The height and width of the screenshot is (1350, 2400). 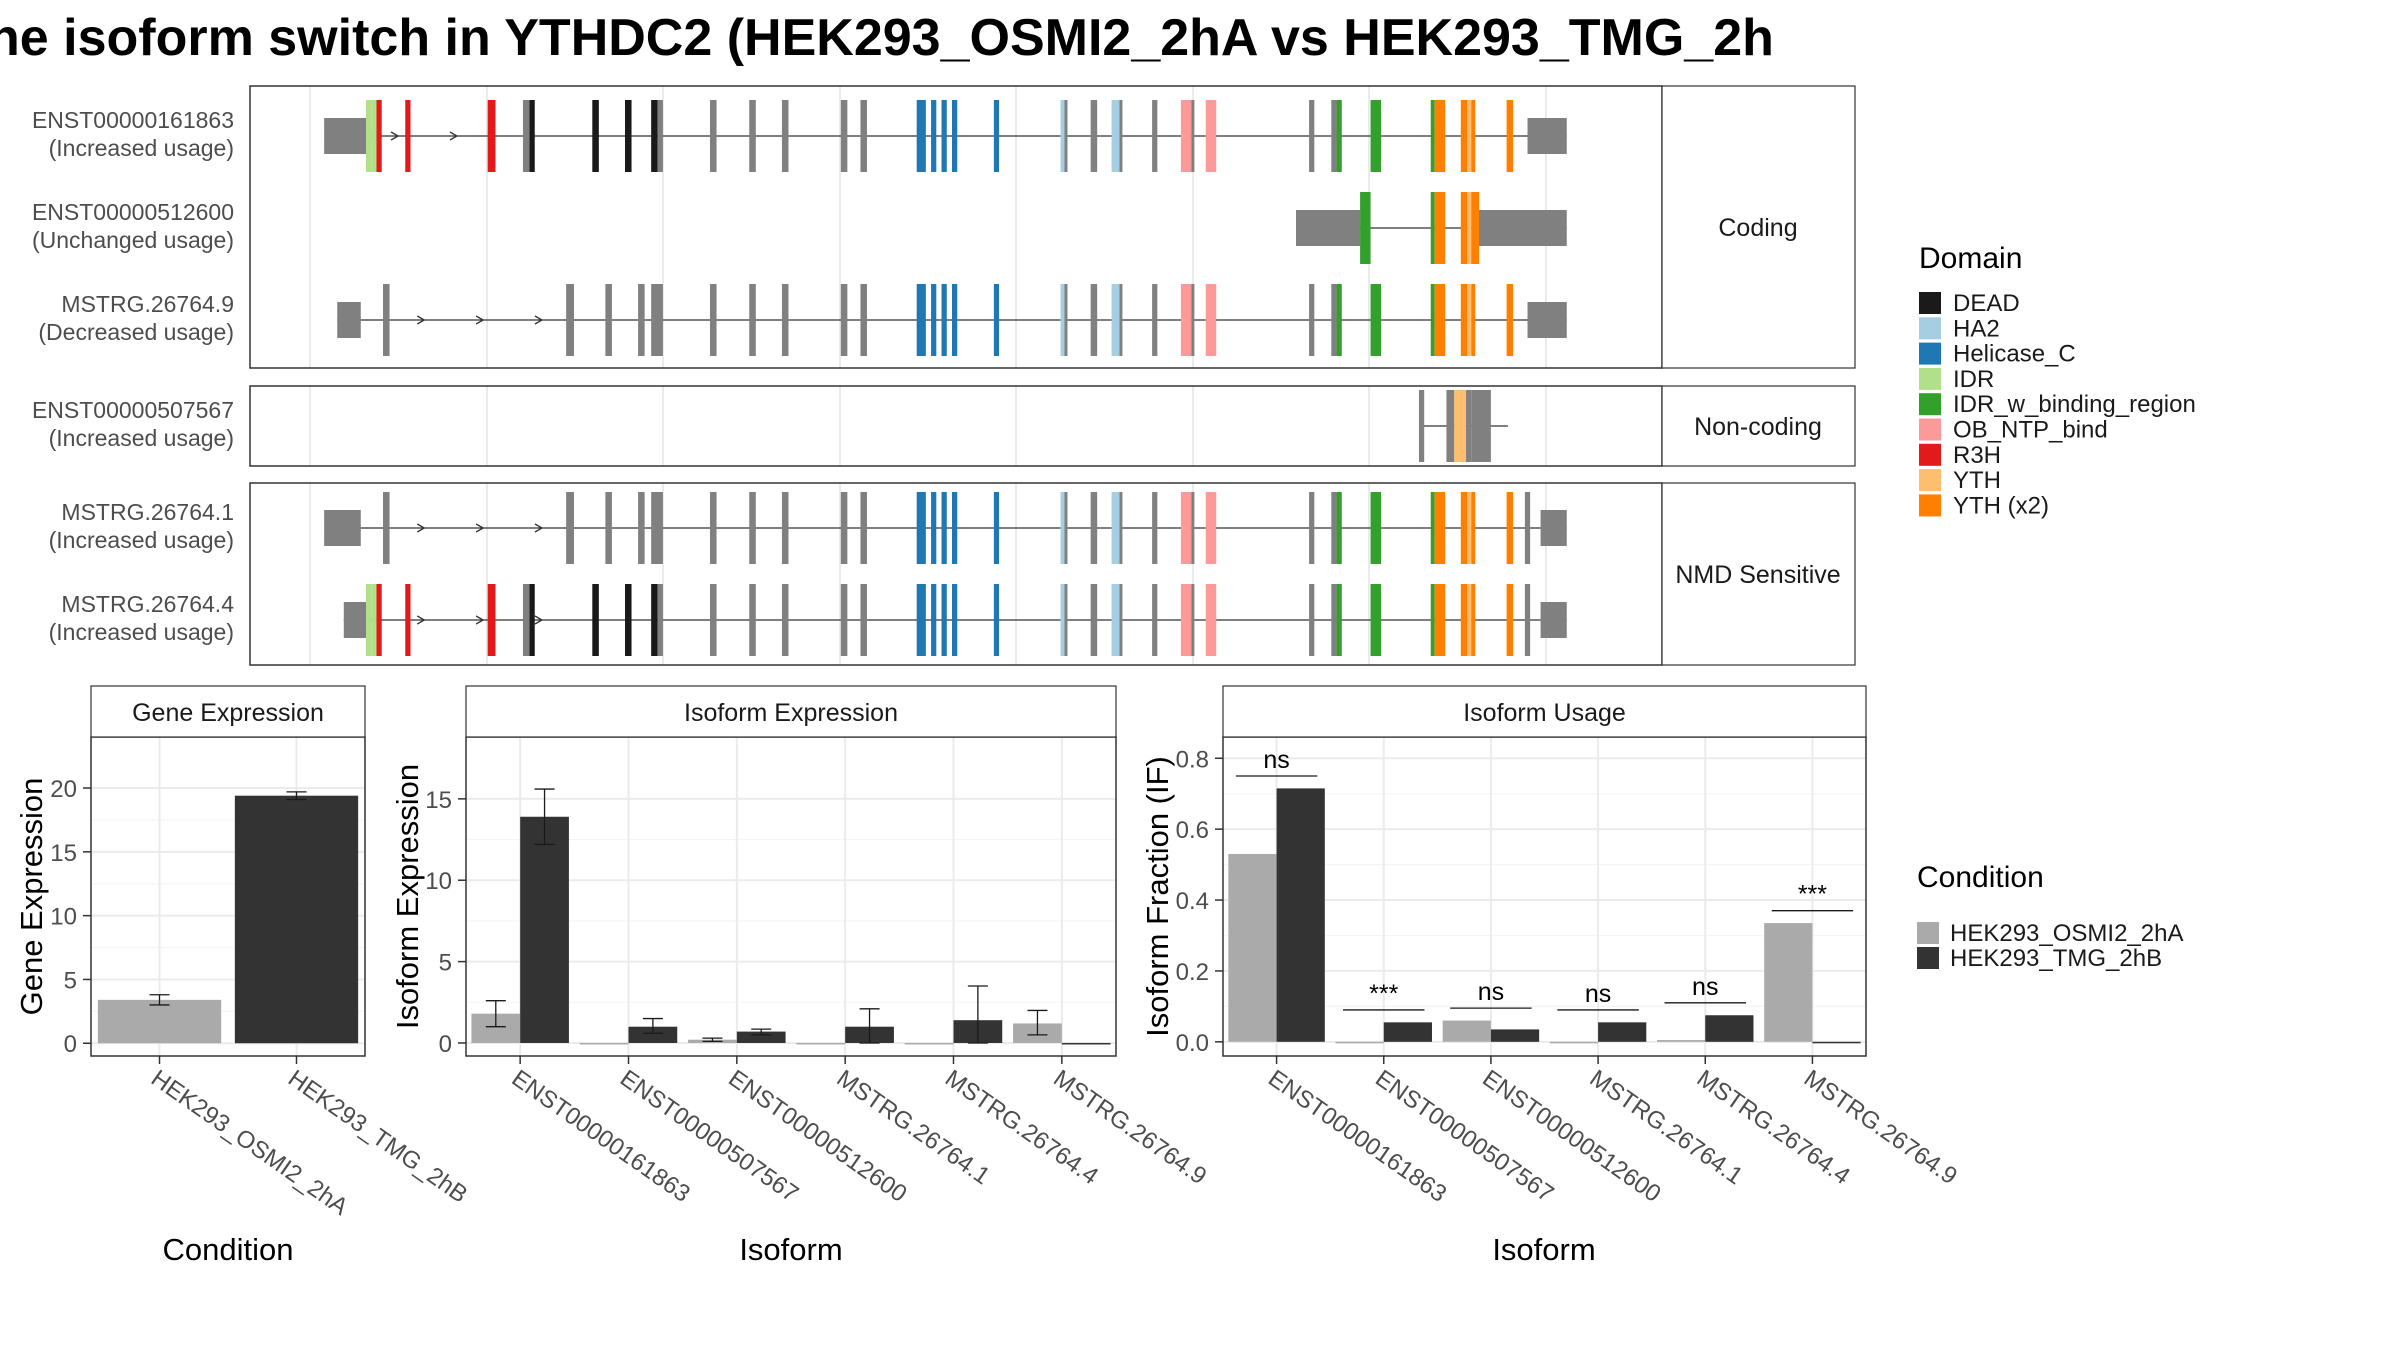 What do you see at coordinates (1973, 379) in the screenshot?
I see `domain-legend-label: IDR` at bounding box center [1973, 379].